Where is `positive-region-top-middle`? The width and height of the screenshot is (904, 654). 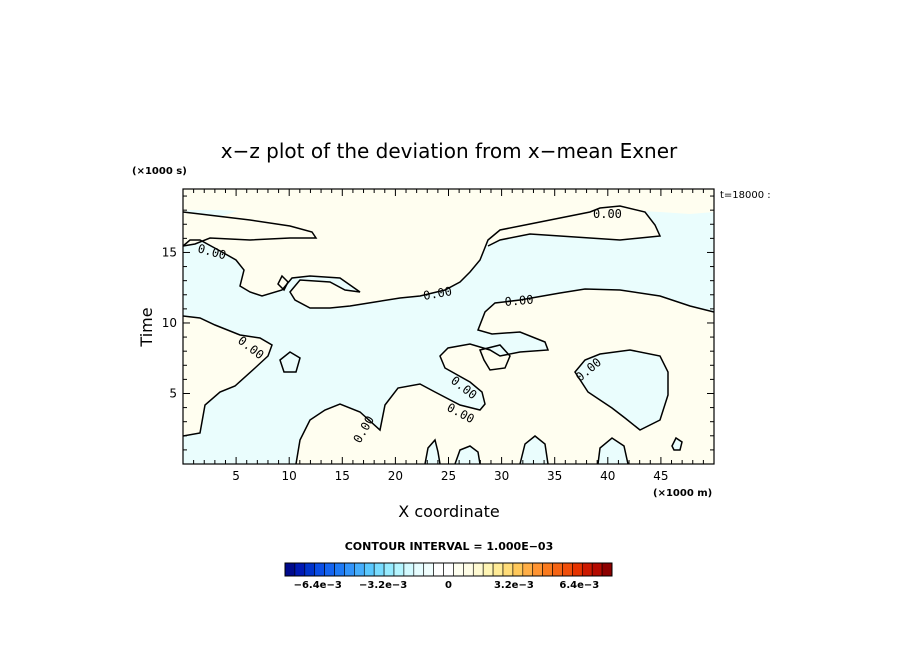
positive-region-top-middle is located at coordinates (448, 248).